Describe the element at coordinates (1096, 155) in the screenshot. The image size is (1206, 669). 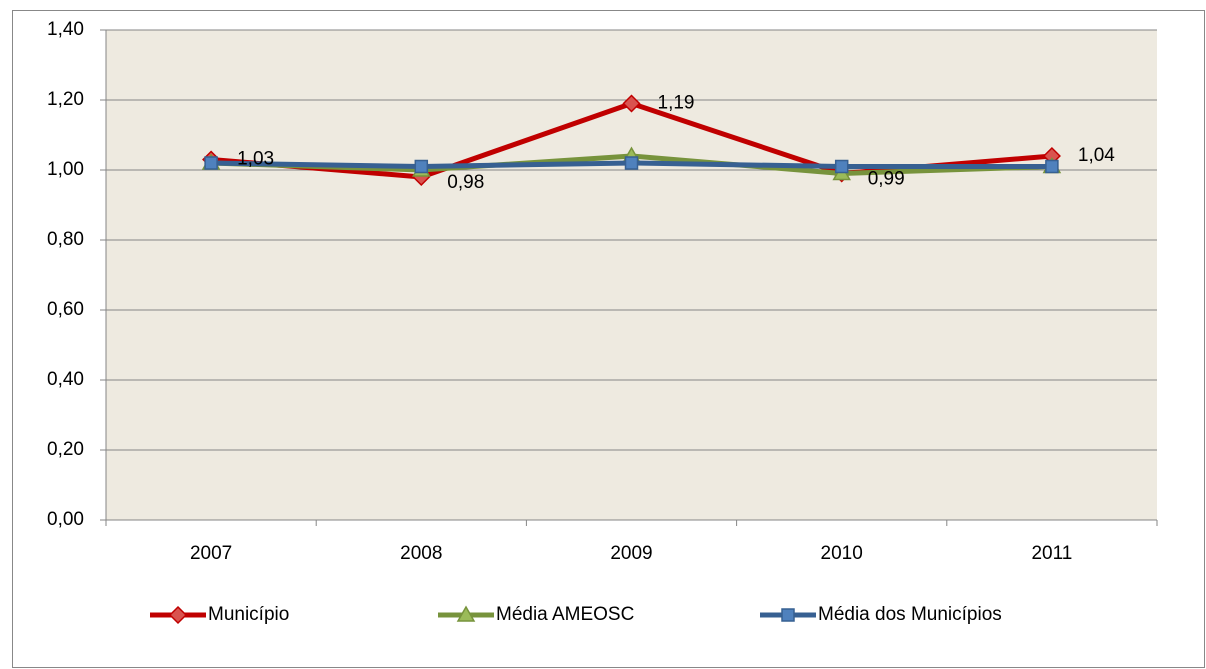
I see `data-label: 1,04` at that location.